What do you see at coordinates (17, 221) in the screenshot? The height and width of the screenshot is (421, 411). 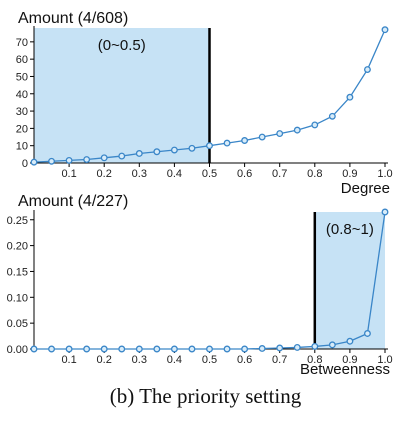 I see `y-tick-label: 0.25` at bounding box center [17, 221].